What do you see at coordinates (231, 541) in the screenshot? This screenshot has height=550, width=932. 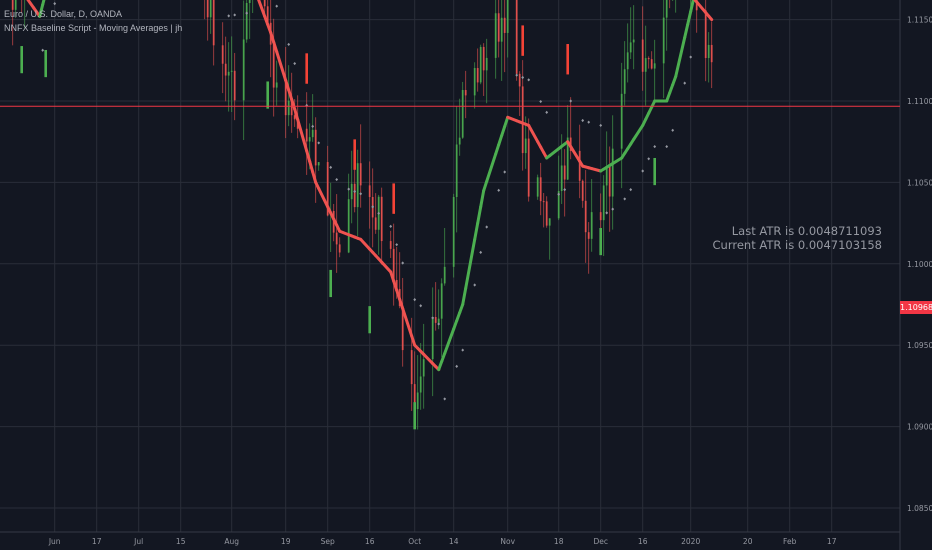 I see `x-tick-label: Aug` at bounding box center [231, 541].